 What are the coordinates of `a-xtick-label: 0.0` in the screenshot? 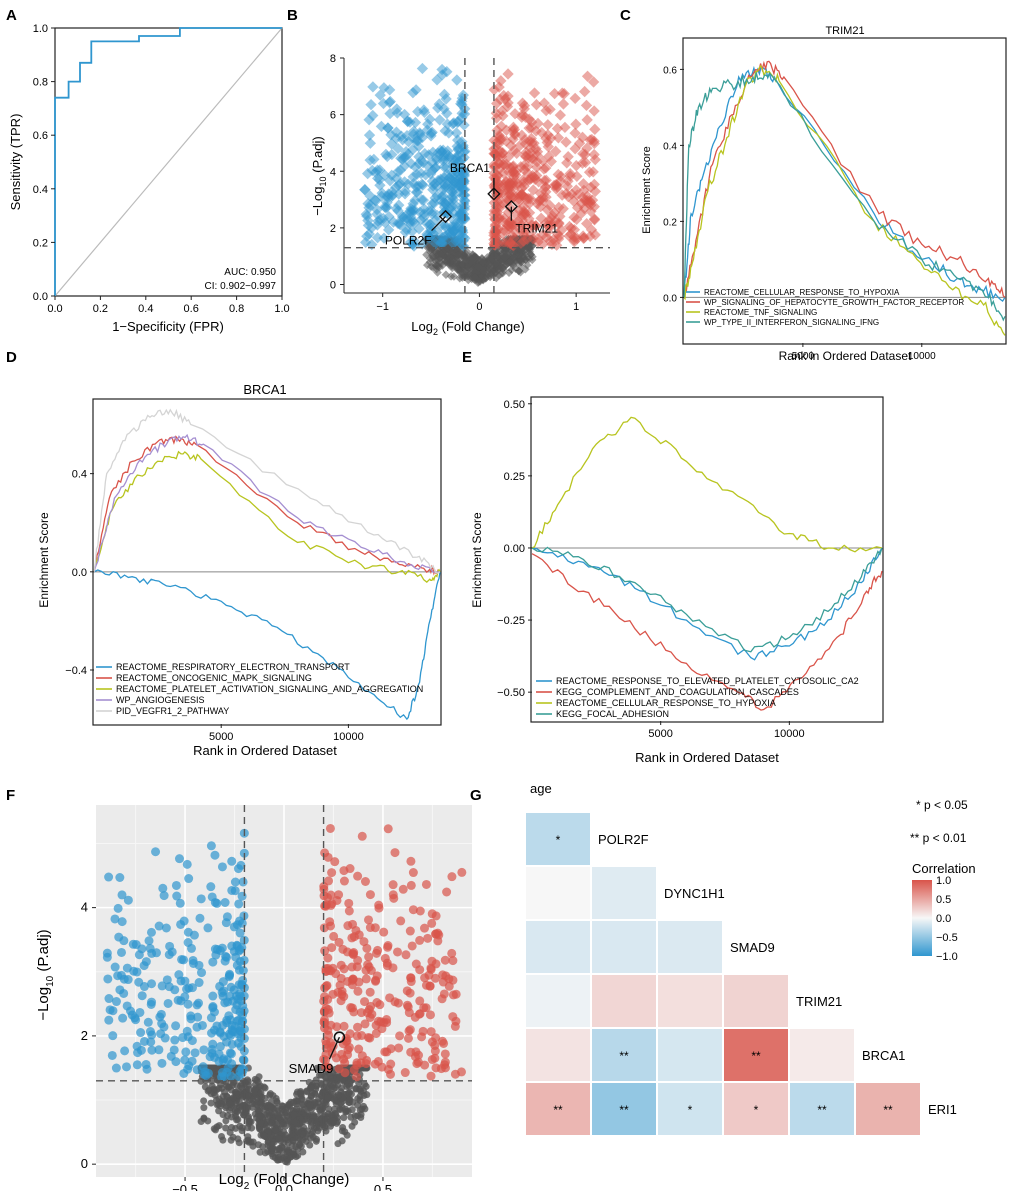 It's located at (54, 309).